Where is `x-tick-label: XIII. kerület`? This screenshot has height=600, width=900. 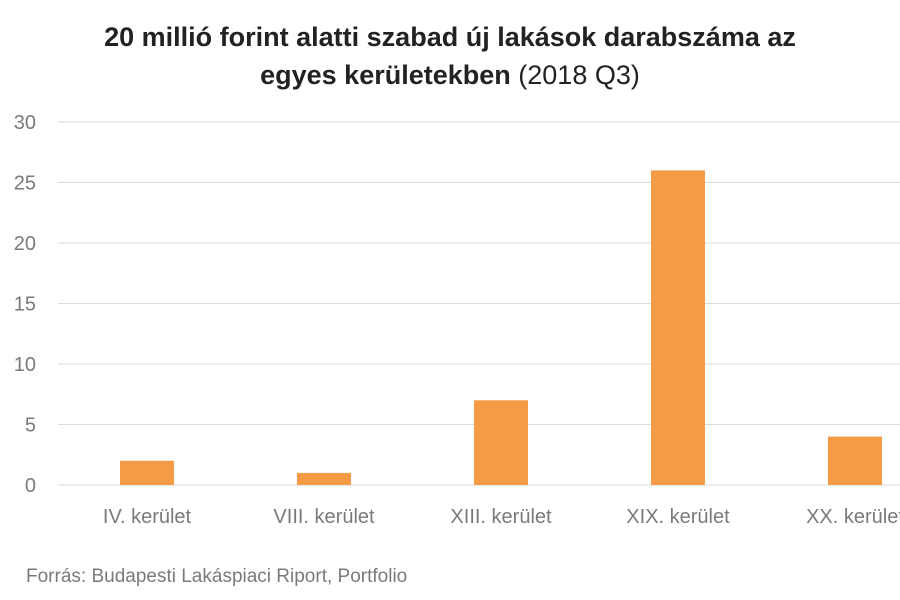 x-tick-label: XIII. kerület is located at coordinates (501, 517).